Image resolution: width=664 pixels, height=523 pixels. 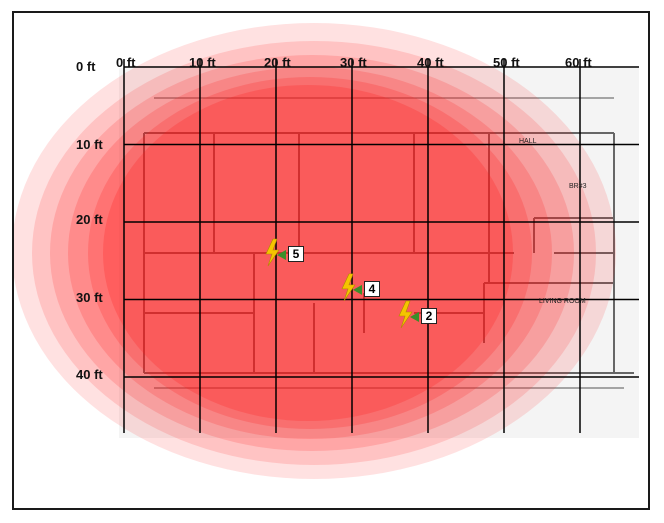 I want to click on room-label: BR#3, so click(x=578, y=186).